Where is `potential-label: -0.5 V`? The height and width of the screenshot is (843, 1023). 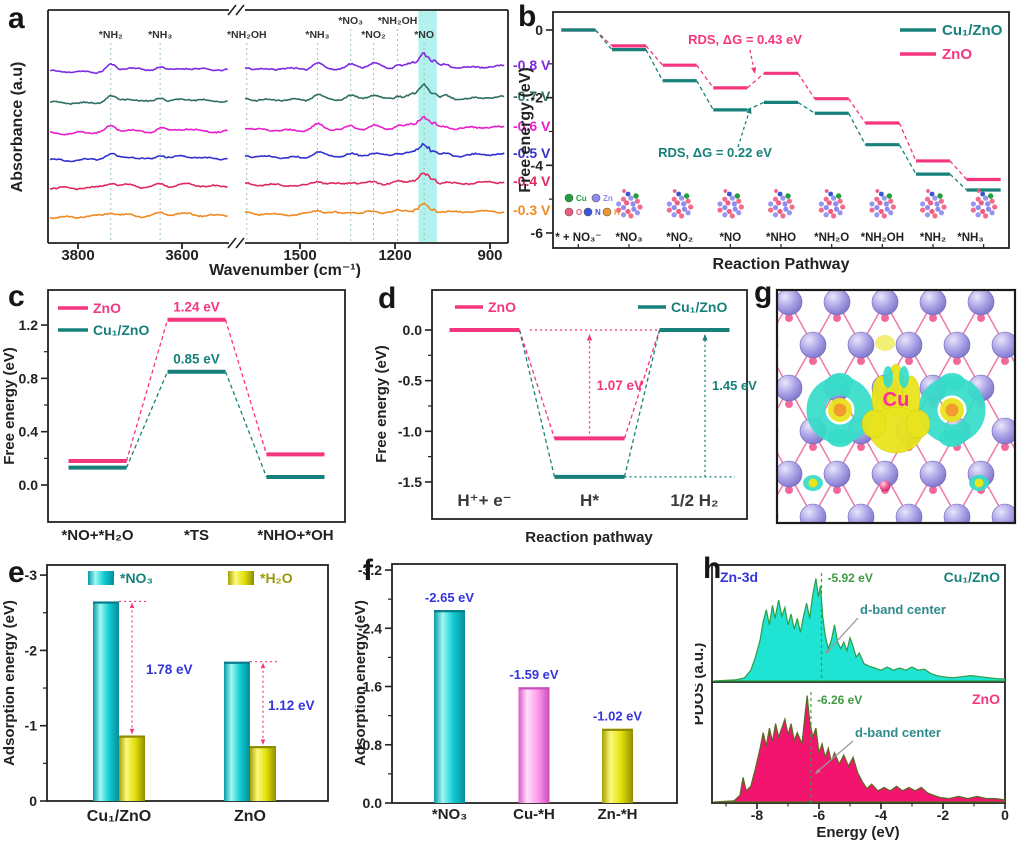 potential-label: -0.5 V is located at coordinates (532, 153).